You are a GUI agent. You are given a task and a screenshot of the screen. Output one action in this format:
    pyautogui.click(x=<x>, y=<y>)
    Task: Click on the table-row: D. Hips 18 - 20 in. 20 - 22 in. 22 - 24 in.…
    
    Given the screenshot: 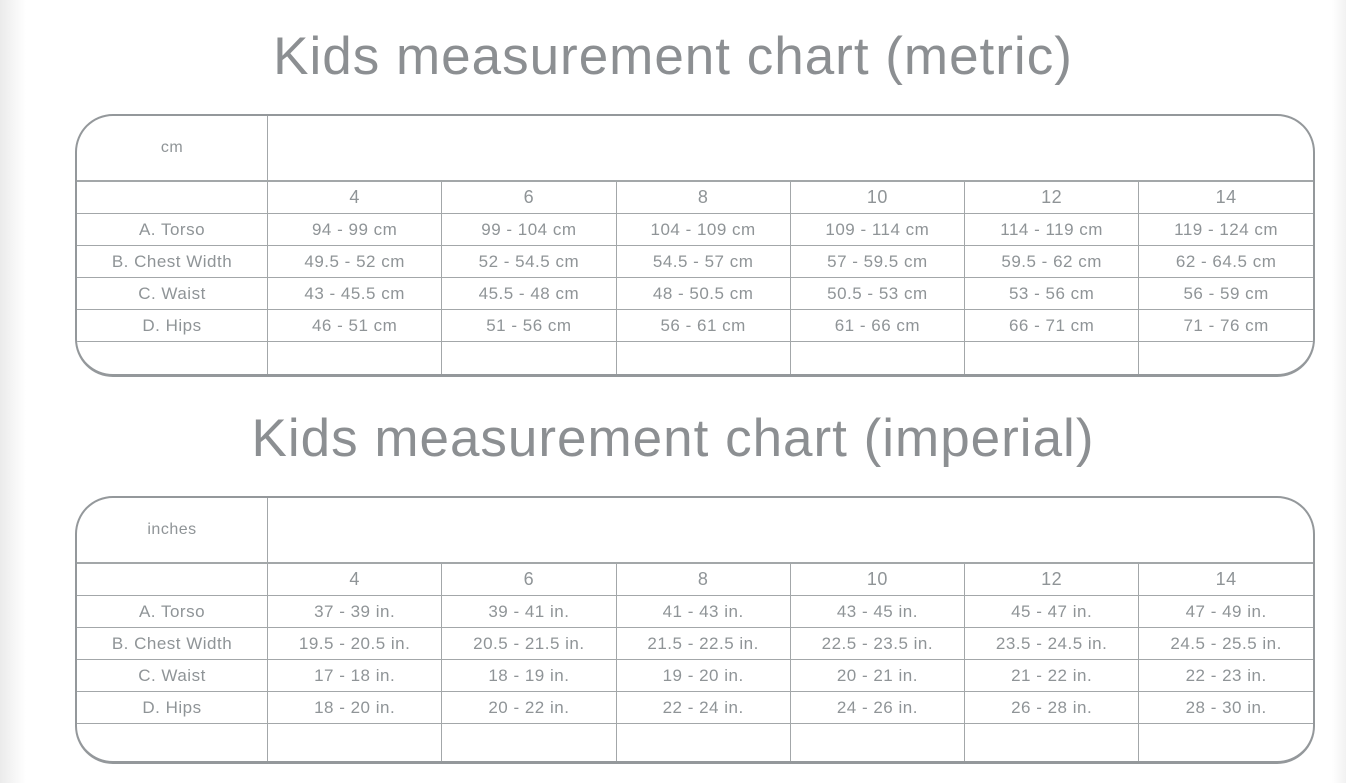 What is the action you would take?
    pyautogui.click(x=695, y=707)
    